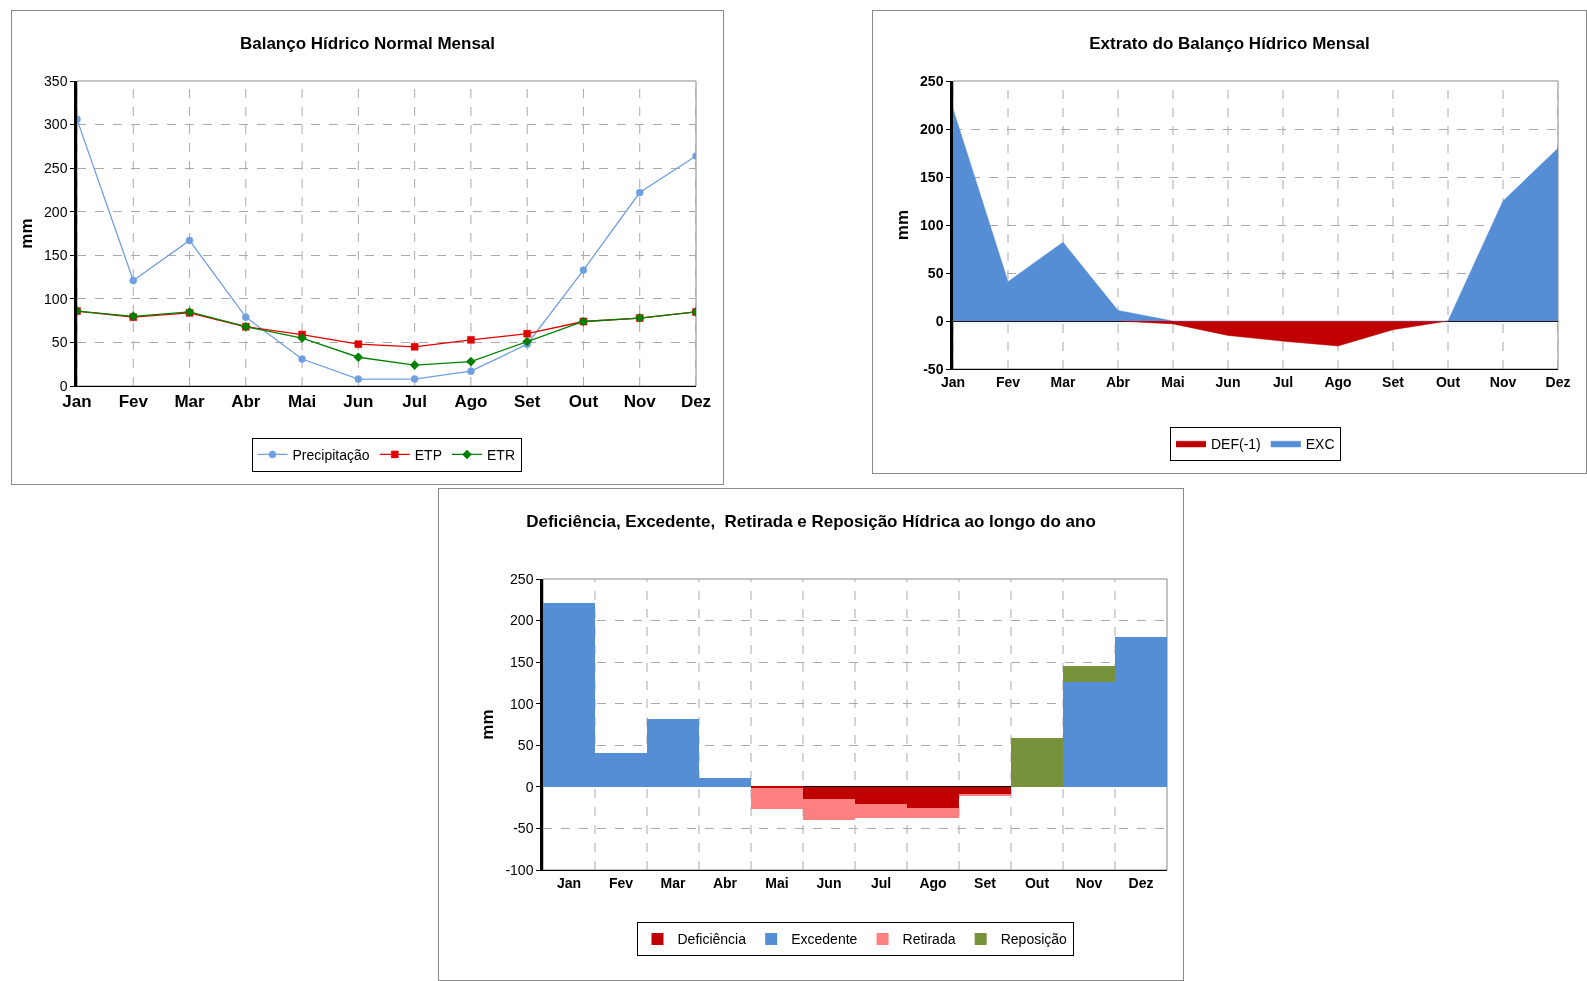 Image resolution: width=1587 pixels, height=981 pixels. I want to click on chart-title: Balanço Hídrico Normal Mensal, so click(367, 43).